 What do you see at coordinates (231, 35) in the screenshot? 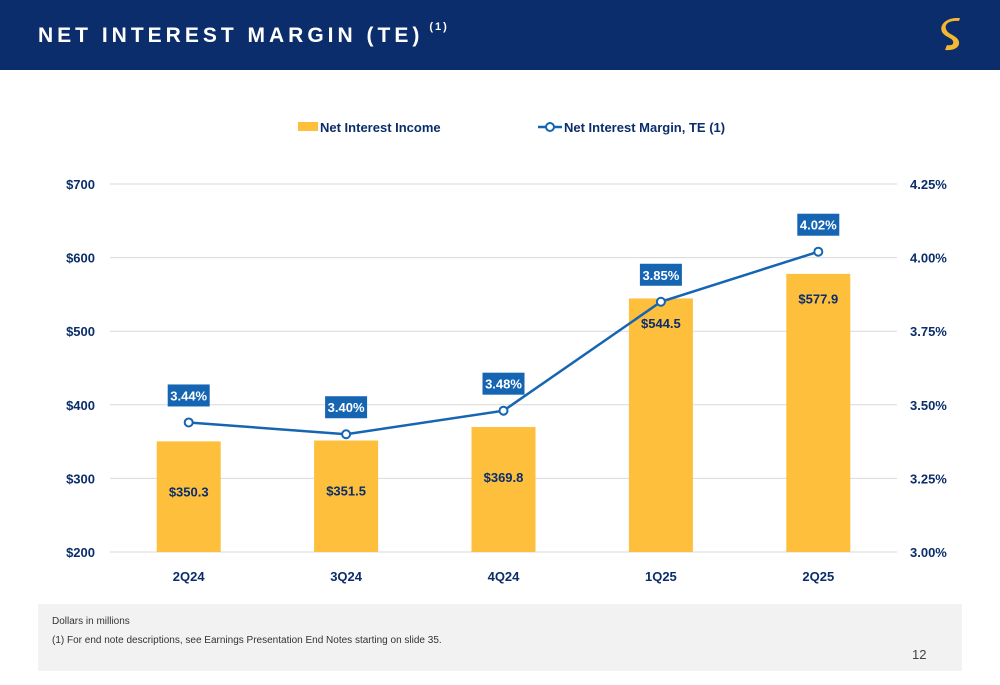
I see `slide-title-text: NET INTEREST MARGIN (TE)` at bounding box center [231, 35].